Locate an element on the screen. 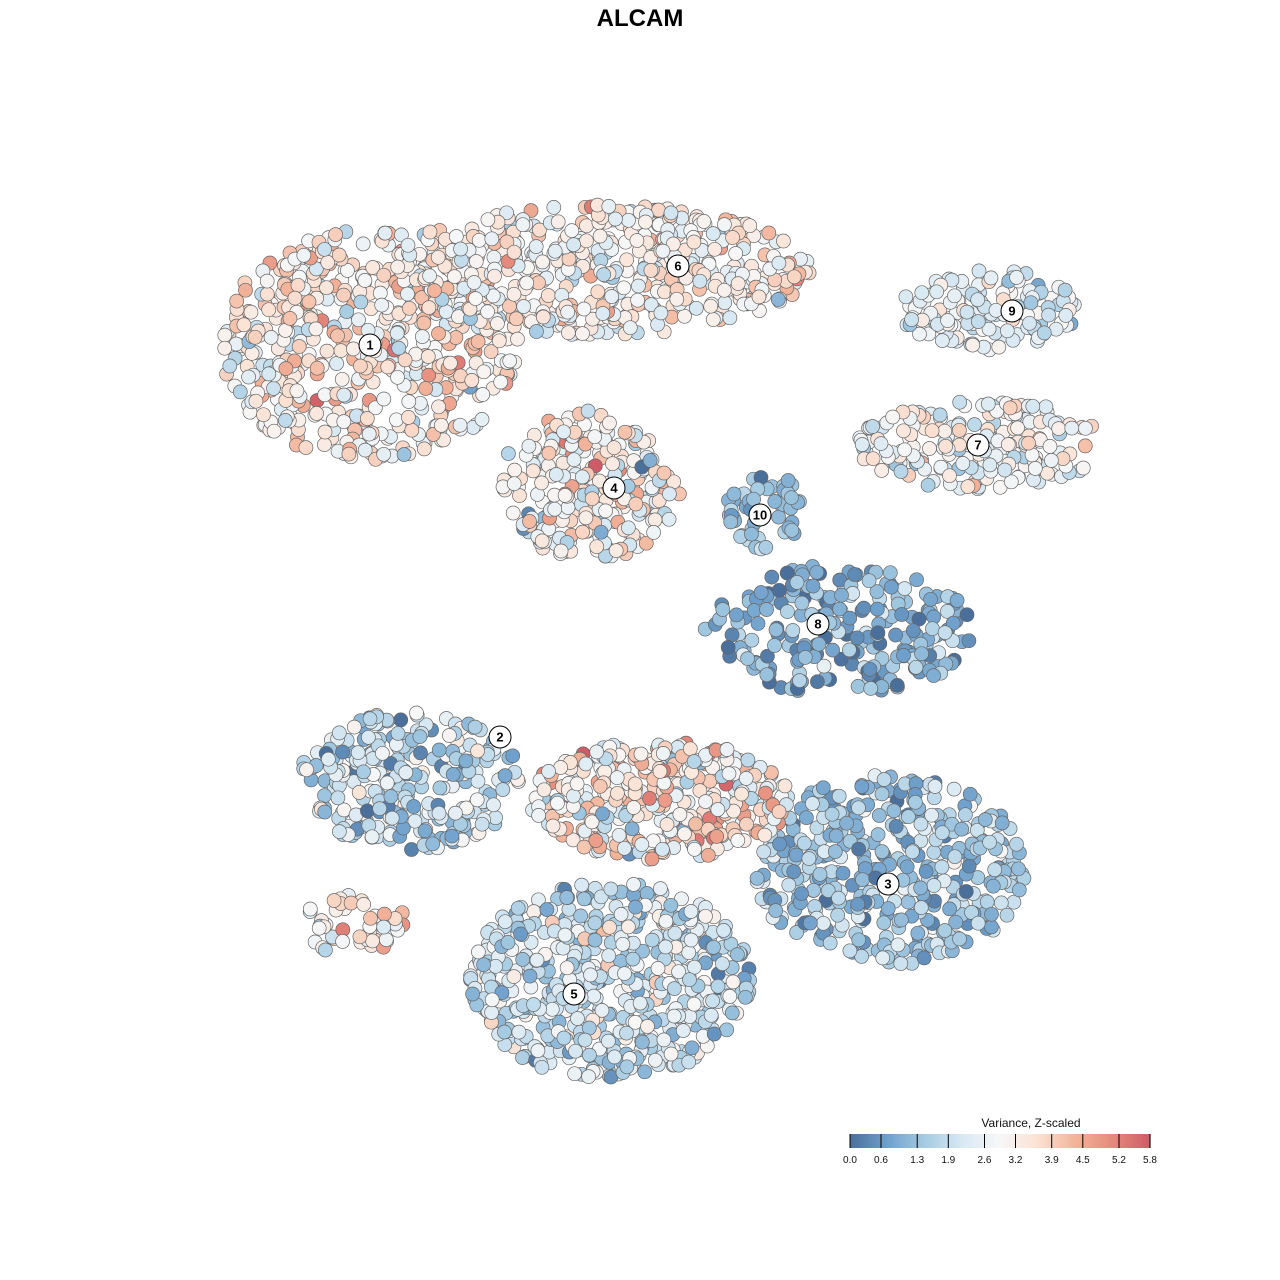 The width and height of the screenshot is (1280, 1280). cluster-label-text: 7 is located at coordinates (977, 445).